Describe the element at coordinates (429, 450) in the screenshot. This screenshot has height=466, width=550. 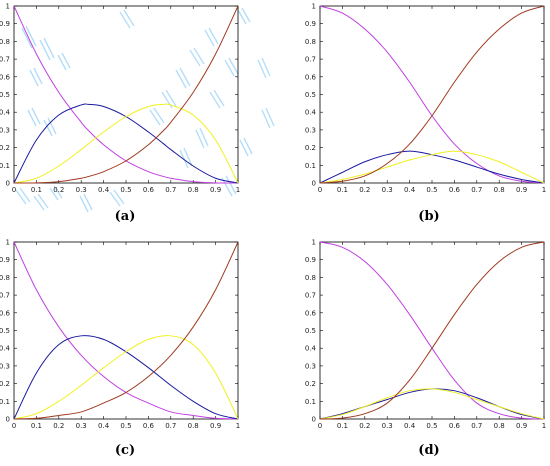
I see `caption-d: (d)` at that location.